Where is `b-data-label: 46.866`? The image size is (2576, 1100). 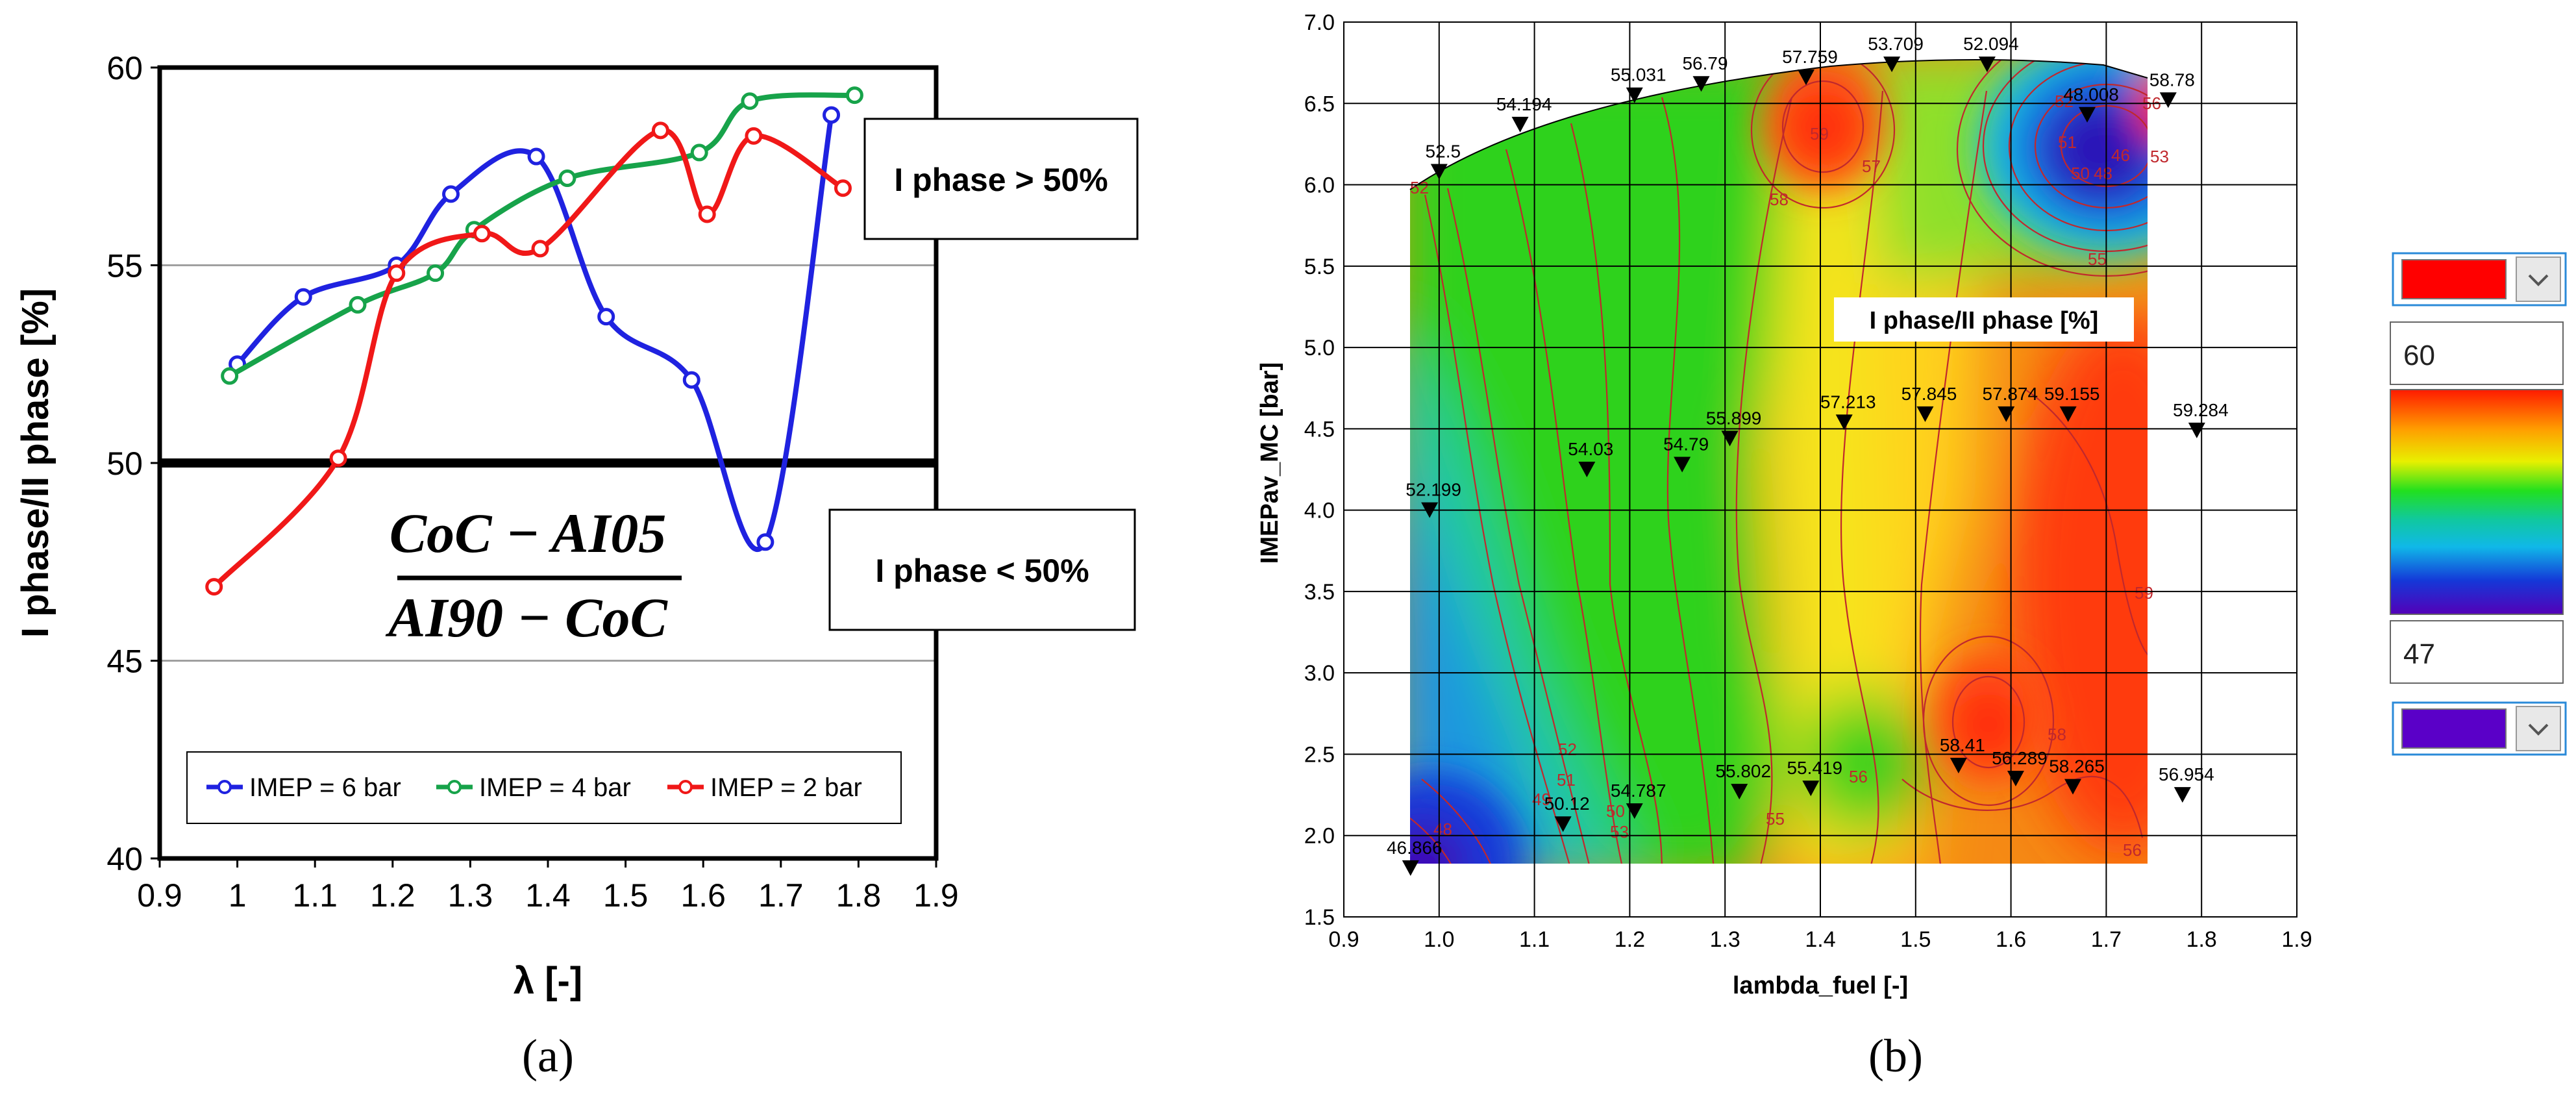
b-data-label: 46.866 is located at coordinates (1415, 848).